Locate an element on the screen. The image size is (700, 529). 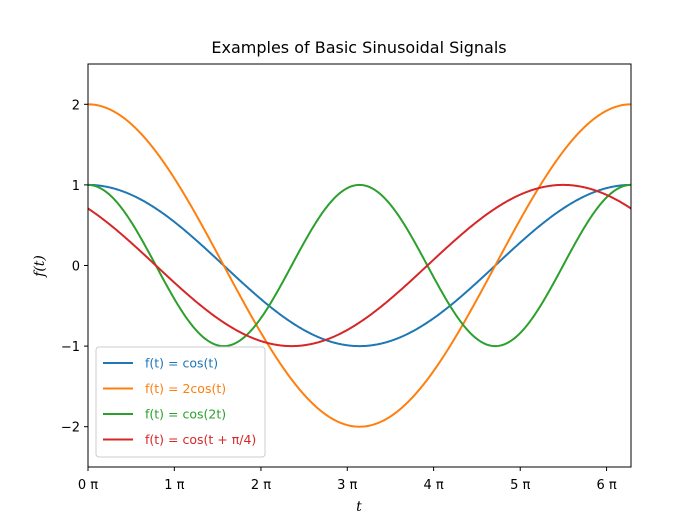
y-ticks: −2 −1 0 1 2 is located at coordinates (74, 267).